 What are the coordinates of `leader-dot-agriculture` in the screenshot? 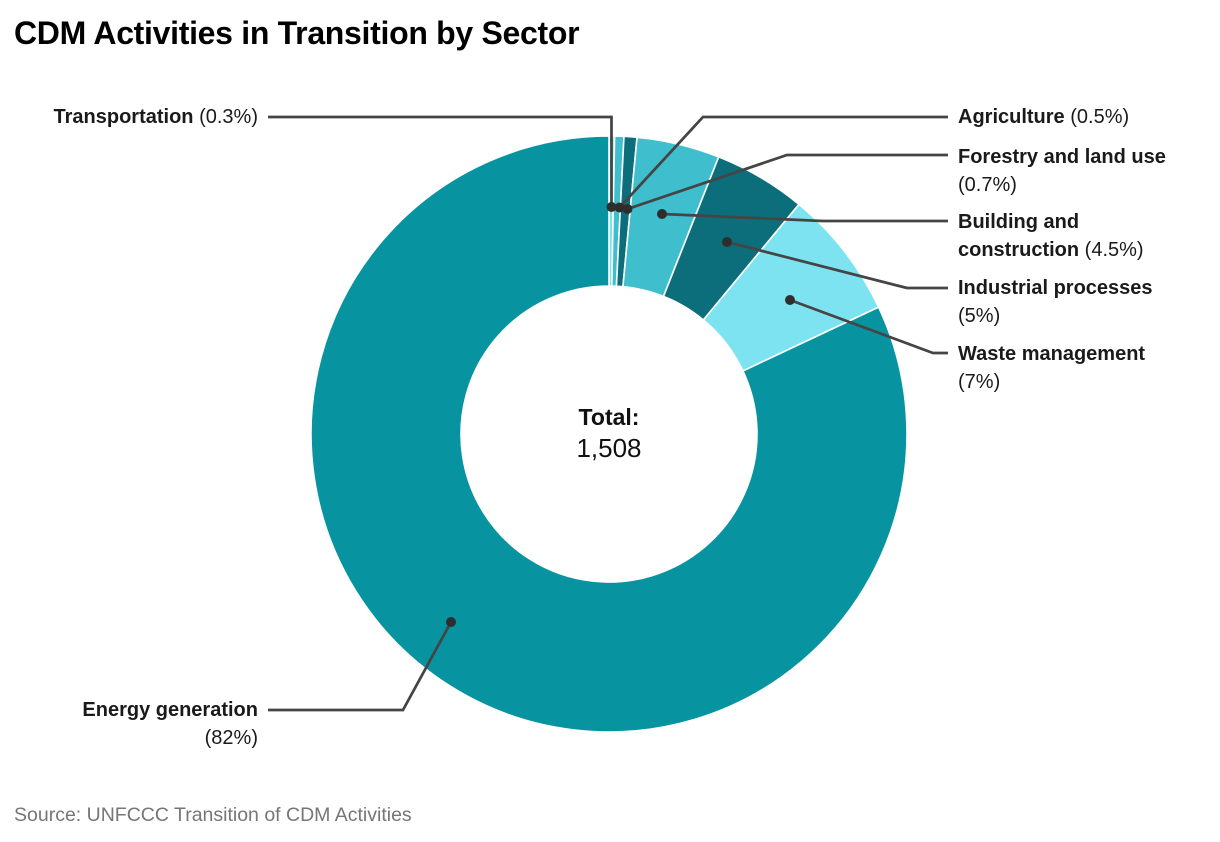 It's located at (619, 207).